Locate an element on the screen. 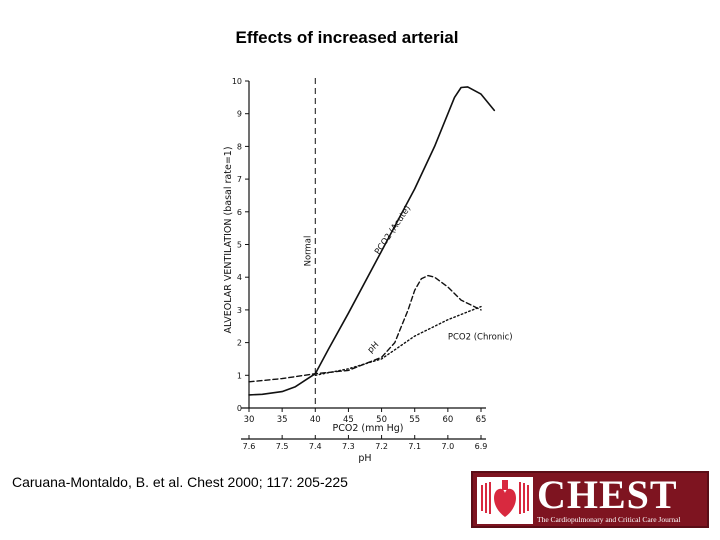 The height and width of the screenshot is (540, 720). x-tick-label: 65 is located at coordinates (481, 420).